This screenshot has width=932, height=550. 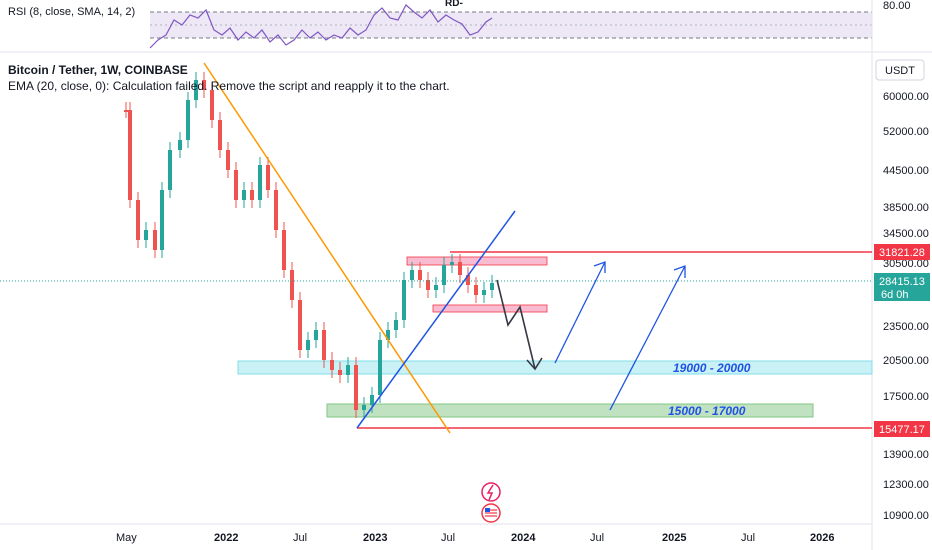 What do you see at coordinates (895, 295) in the screenshot?
I see `countdown-label: 6d 0h` at bounding box center [895, 295].